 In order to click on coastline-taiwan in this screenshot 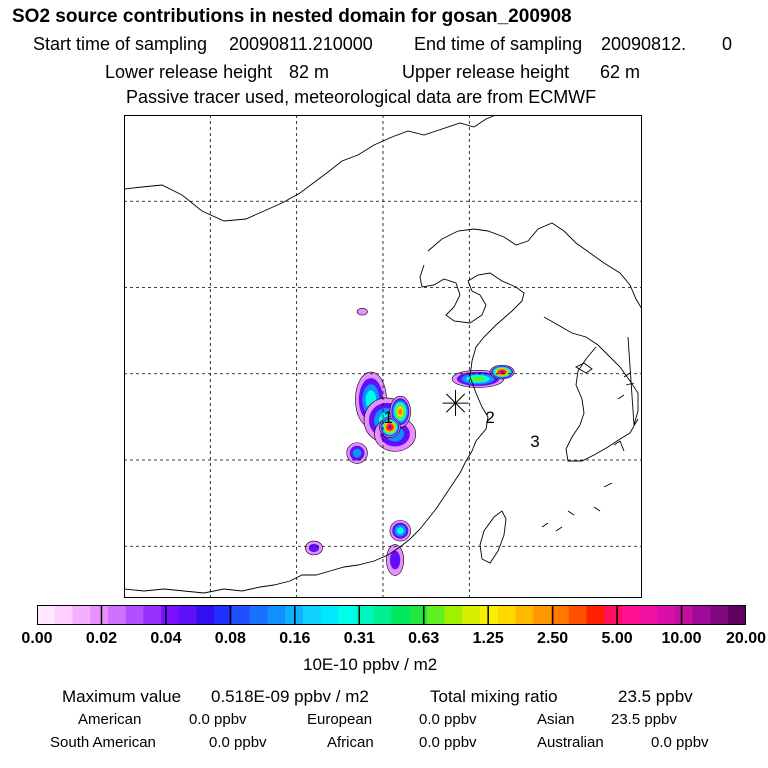, I will do `click(493, 537)`.